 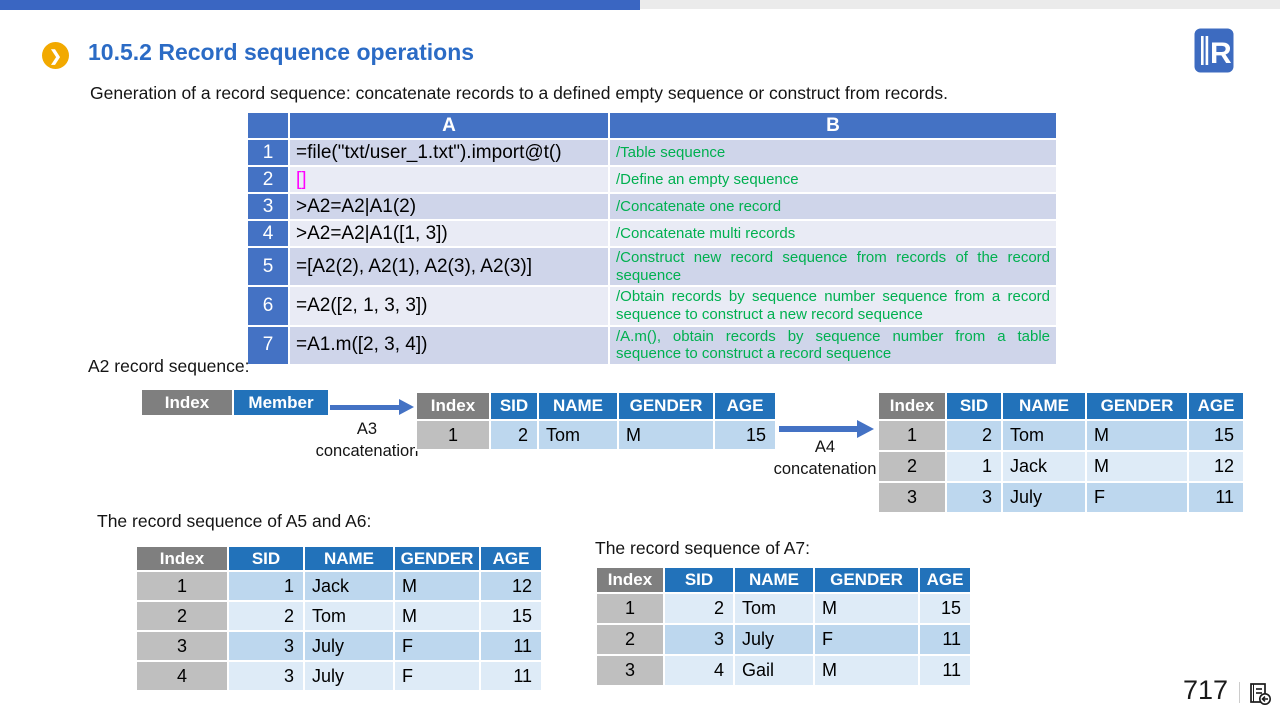 I want to click on chevron-circle-icon: ❯, so click(x=55, y=55).